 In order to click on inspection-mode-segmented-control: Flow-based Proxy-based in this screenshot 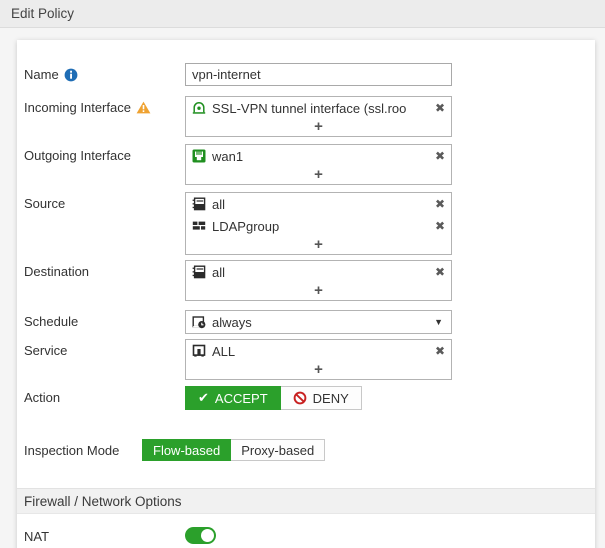, I will do `click(234, 450)`.